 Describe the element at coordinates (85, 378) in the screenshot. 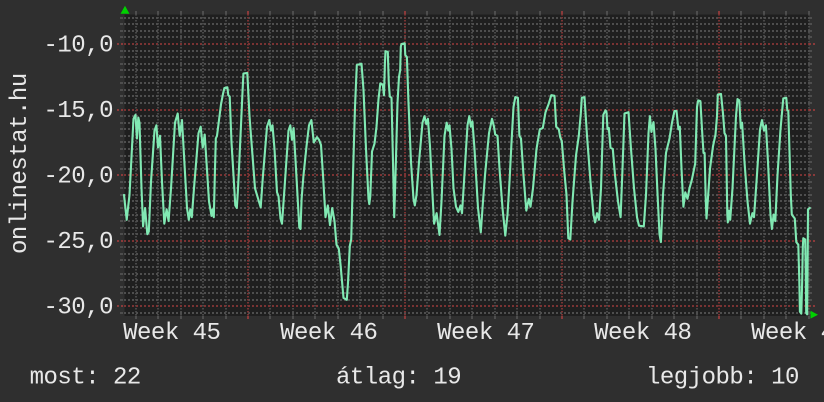

I see `svg-text: most: 22` at that location.